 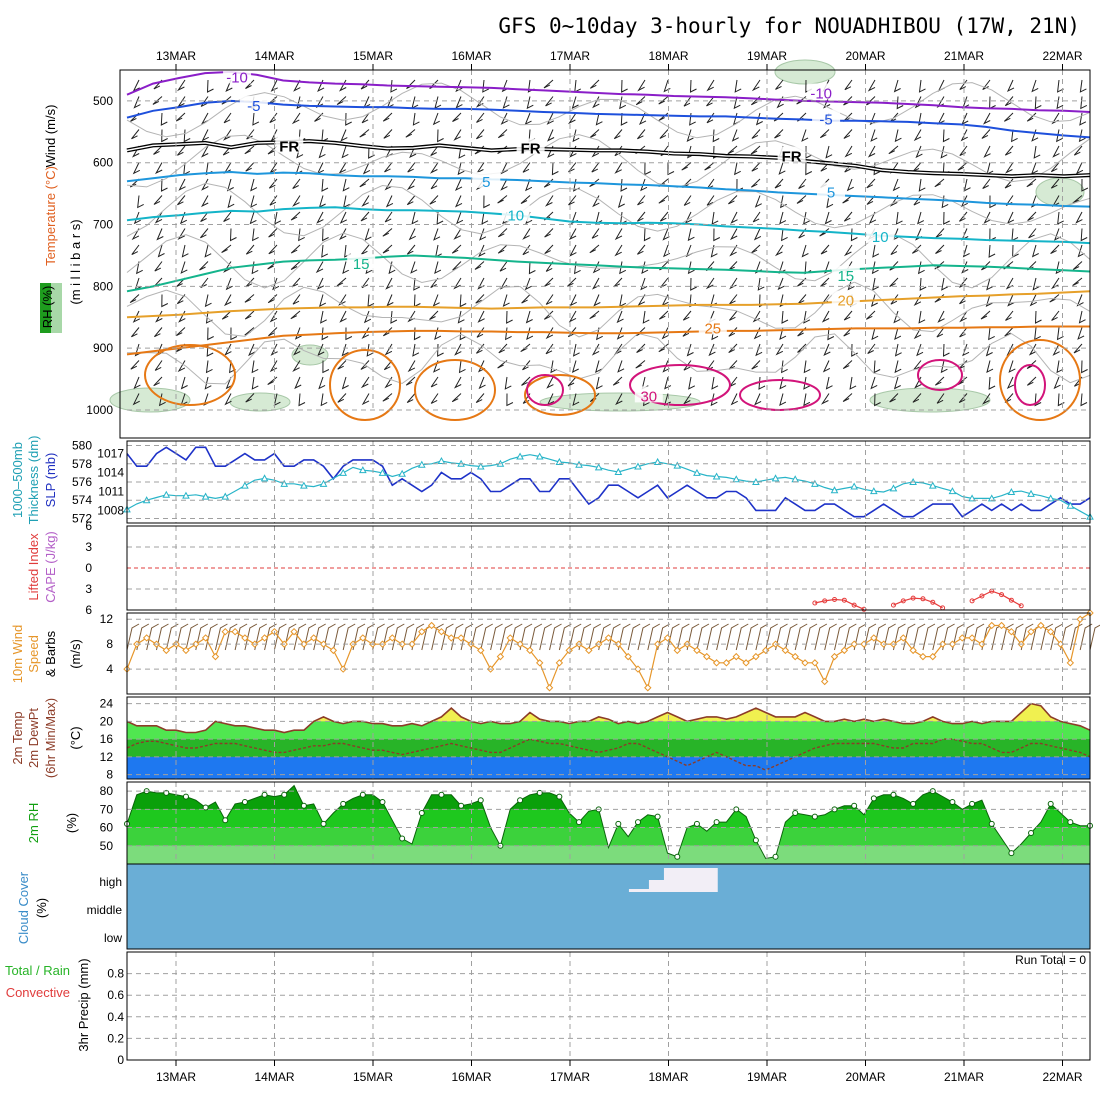 What do you see at coordinates (608, 119) in the screenshot?
I see `isotherm--5` at bounding box center [608, 119].